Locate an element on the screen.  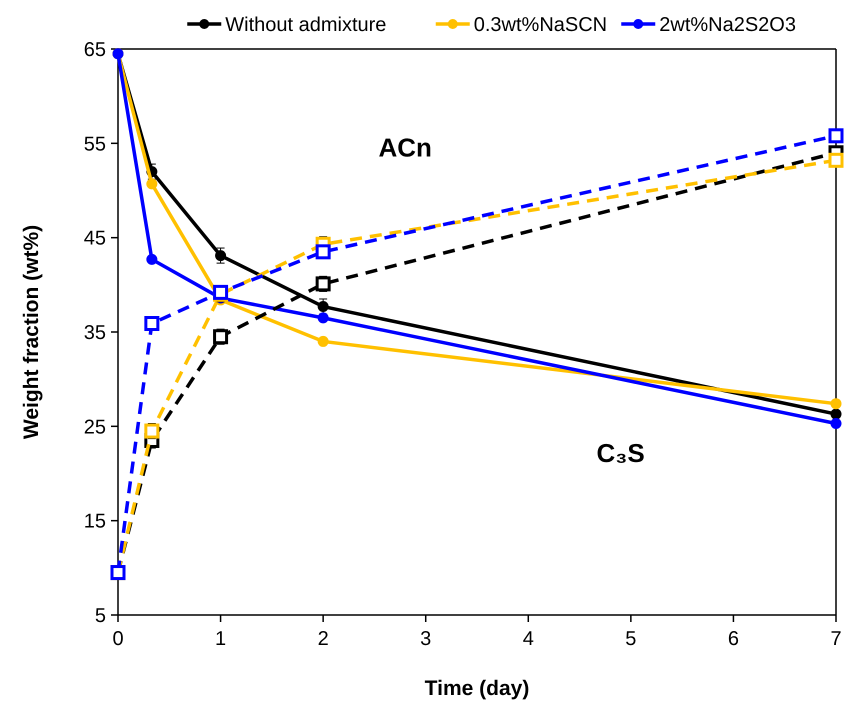
y-axis-title: Weight fraction (wt%) is located at coordinates (31, 332).